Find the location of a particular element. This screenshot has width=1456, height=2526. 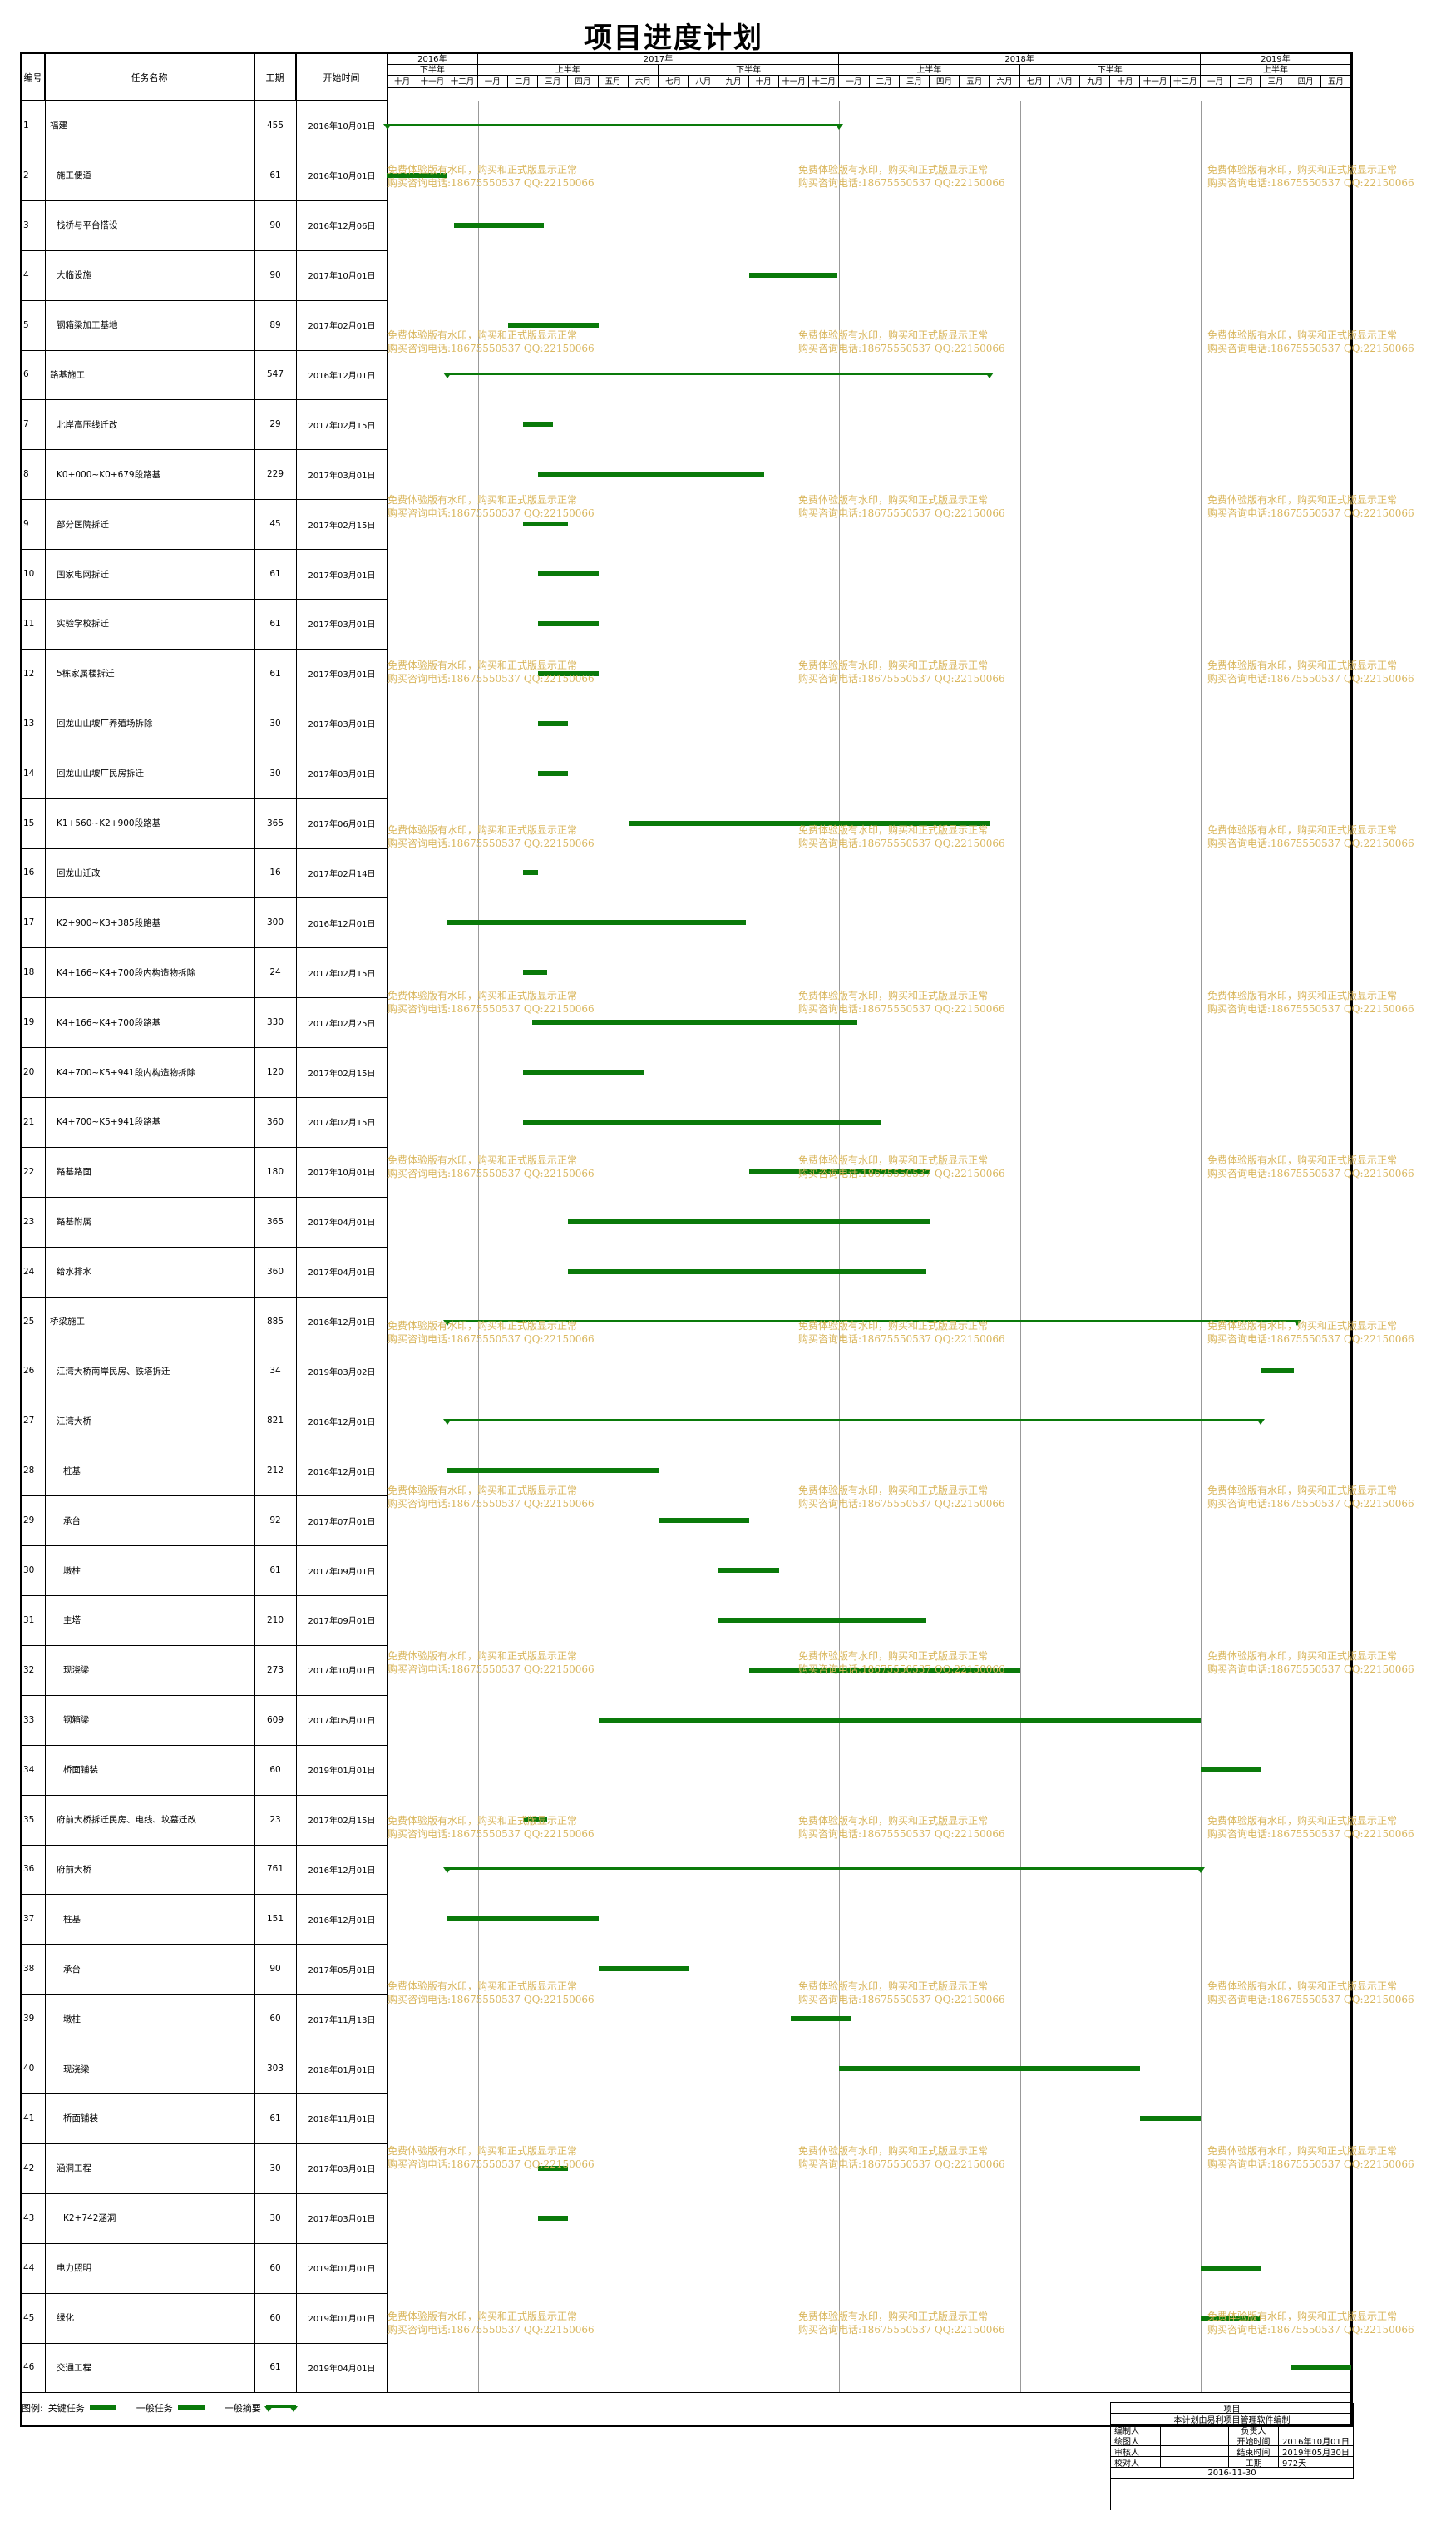

task-duration: 34 is located at coordinates (275, 1371).